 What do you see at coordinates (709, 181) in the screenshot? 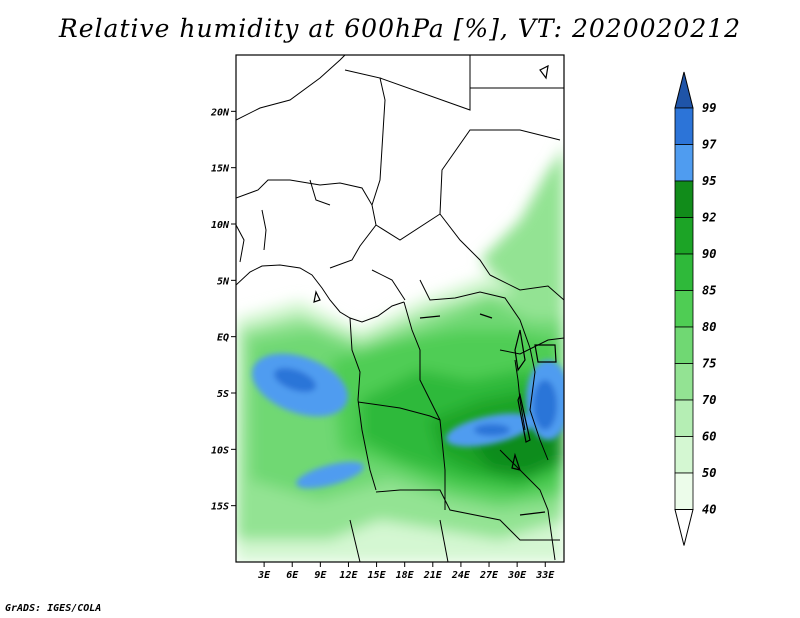
I see `colorbar-label: 95` at bounding box center [709, 181].